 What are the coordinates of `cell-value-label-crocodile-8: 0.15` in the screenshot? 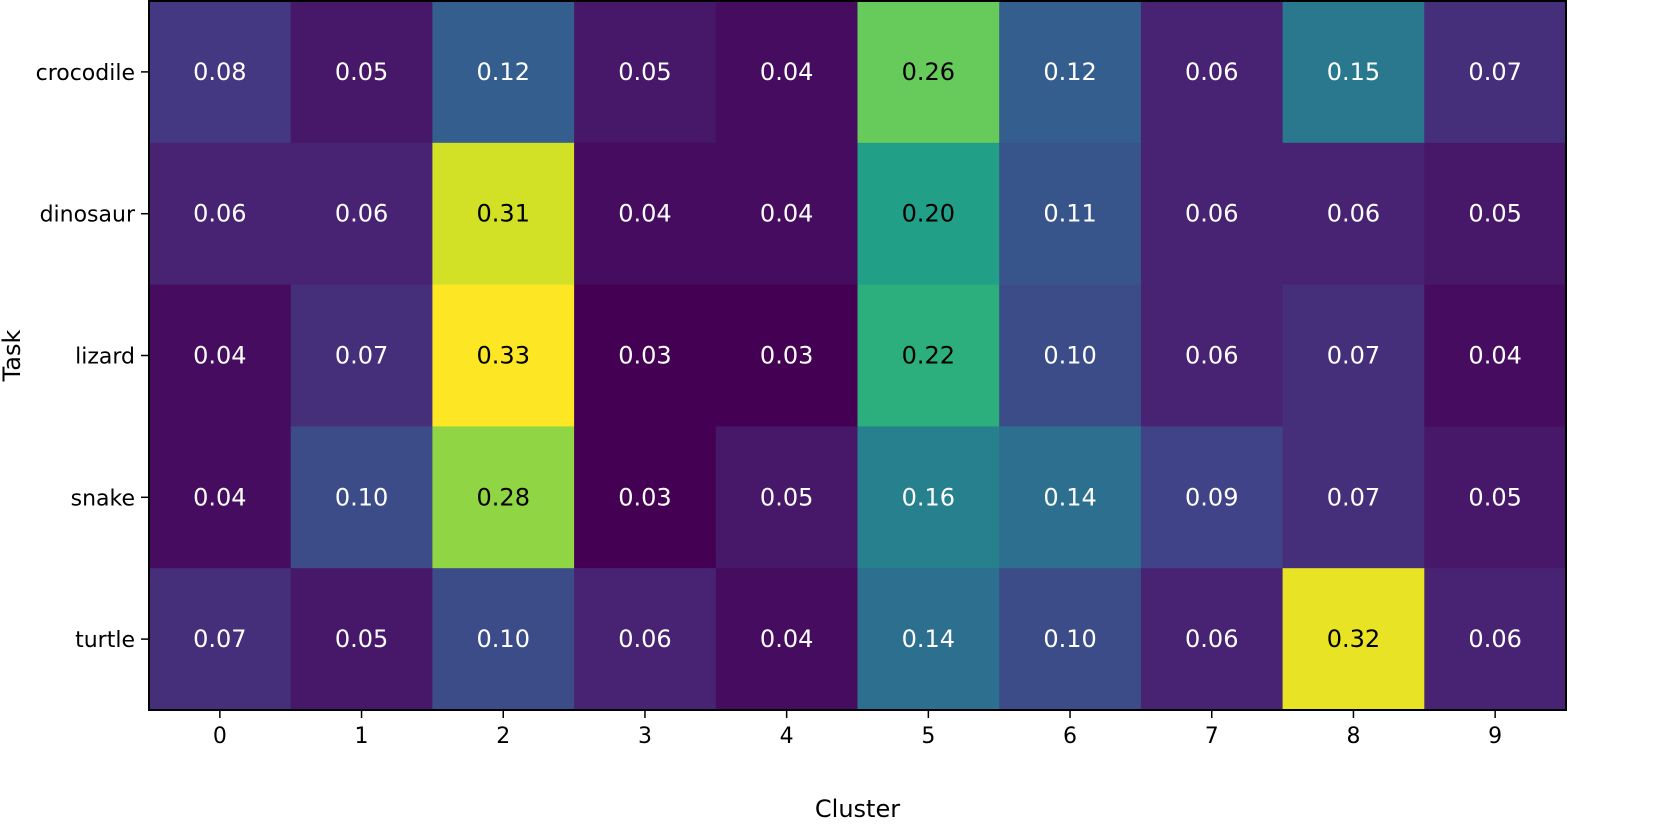 It's located at (1353, 72).